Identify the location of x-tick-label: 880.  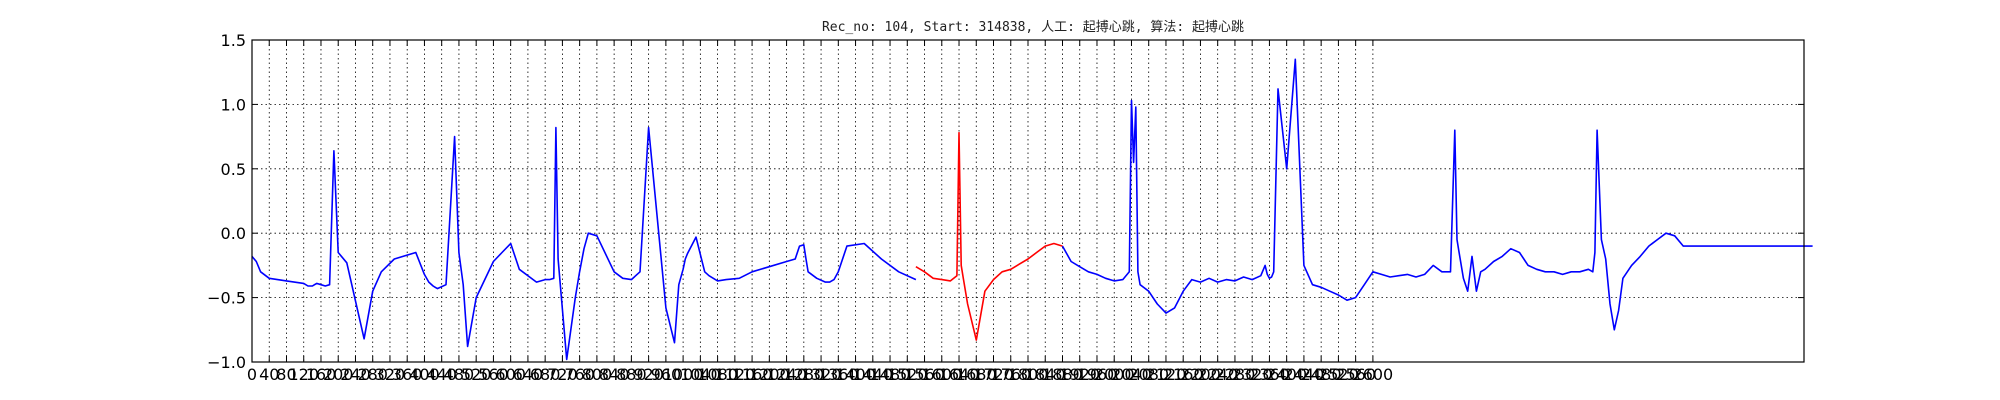
(631, 374).